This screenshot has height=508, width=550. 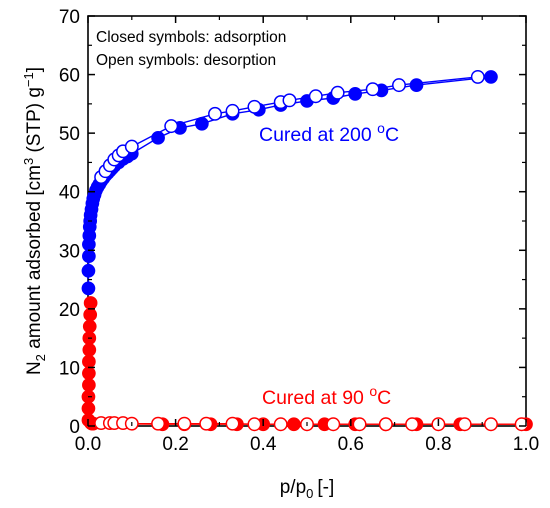 I want to click on x-tick-label: 0.6, so click(x=351, y=444).